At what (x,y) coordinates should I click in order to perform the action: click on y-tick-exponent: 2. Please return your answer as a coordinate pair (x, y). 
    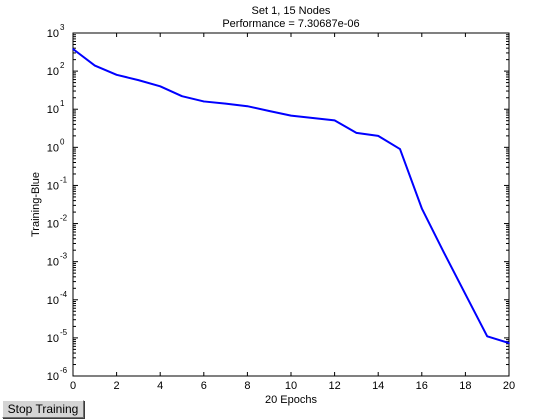
    Looking at the image, I should click on (62, 65).